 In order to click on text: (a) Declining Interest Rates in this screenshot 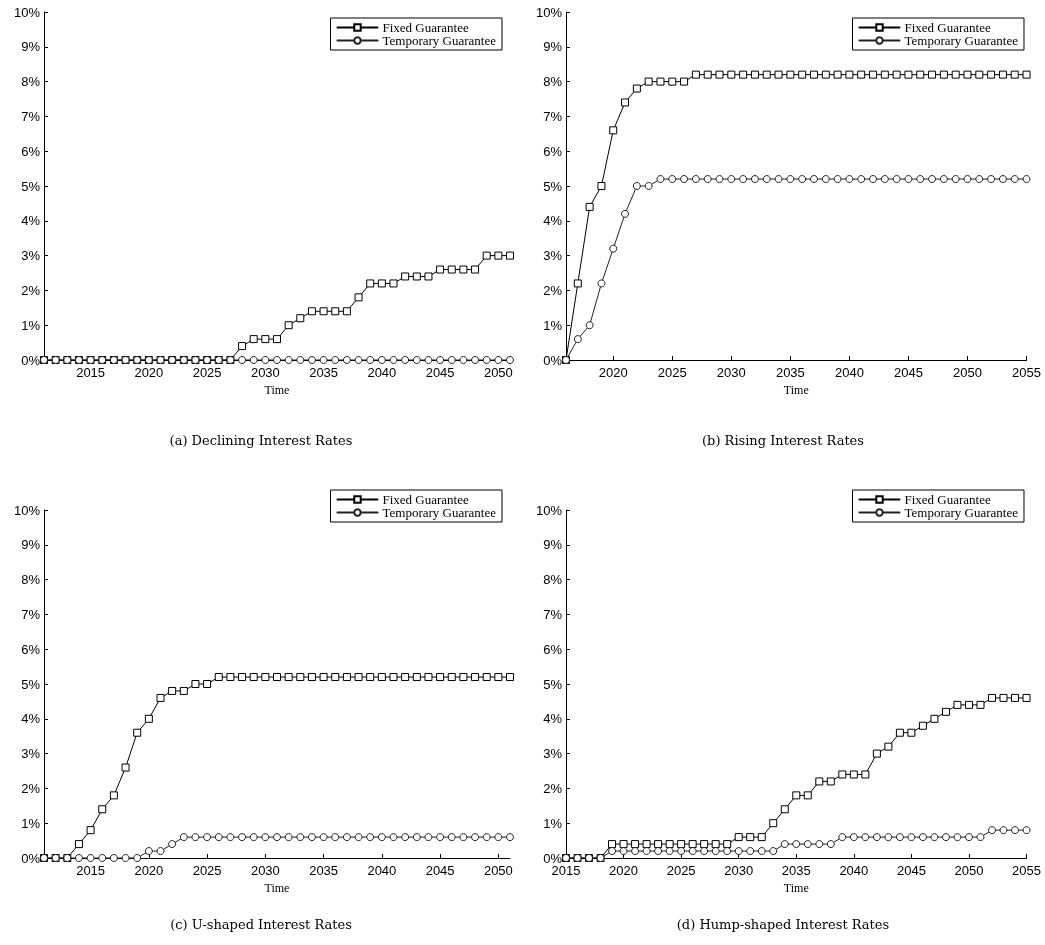, I will do `click(261, 440)`.